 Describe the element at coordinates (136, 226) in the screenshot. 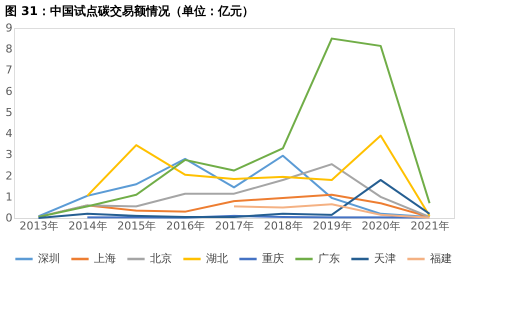

I see `x-tick-label: 2015年` at that location.